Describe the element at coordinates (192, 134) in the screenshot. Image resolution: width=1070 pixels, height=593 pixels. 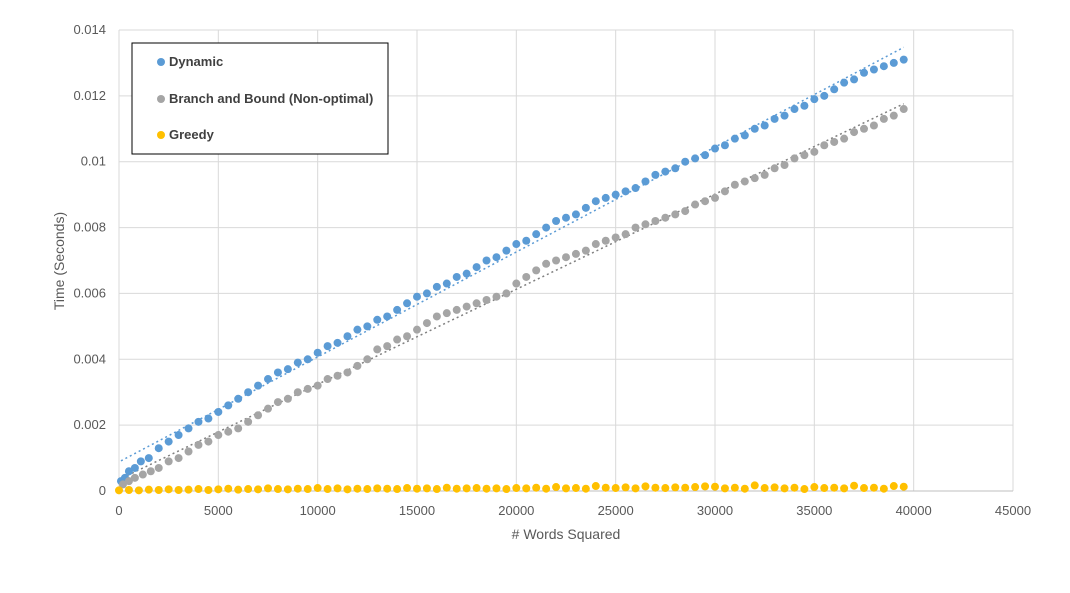
I see `legend-label-greedy: Greedy` at that location.